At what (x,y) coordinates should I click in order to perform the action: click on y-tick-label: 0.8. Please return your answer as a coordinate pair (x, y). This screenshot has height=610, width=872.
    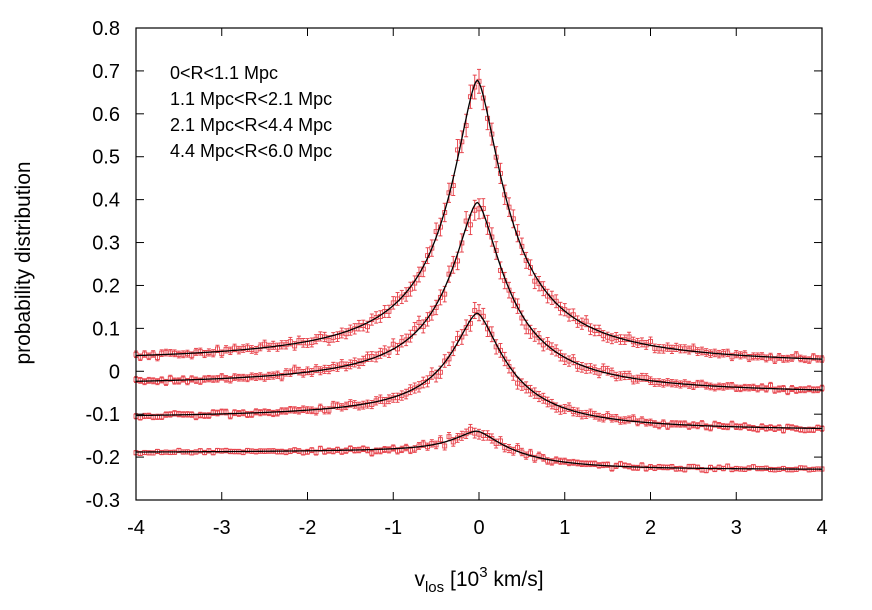
    Looking at the image, I should click on (106, 29).